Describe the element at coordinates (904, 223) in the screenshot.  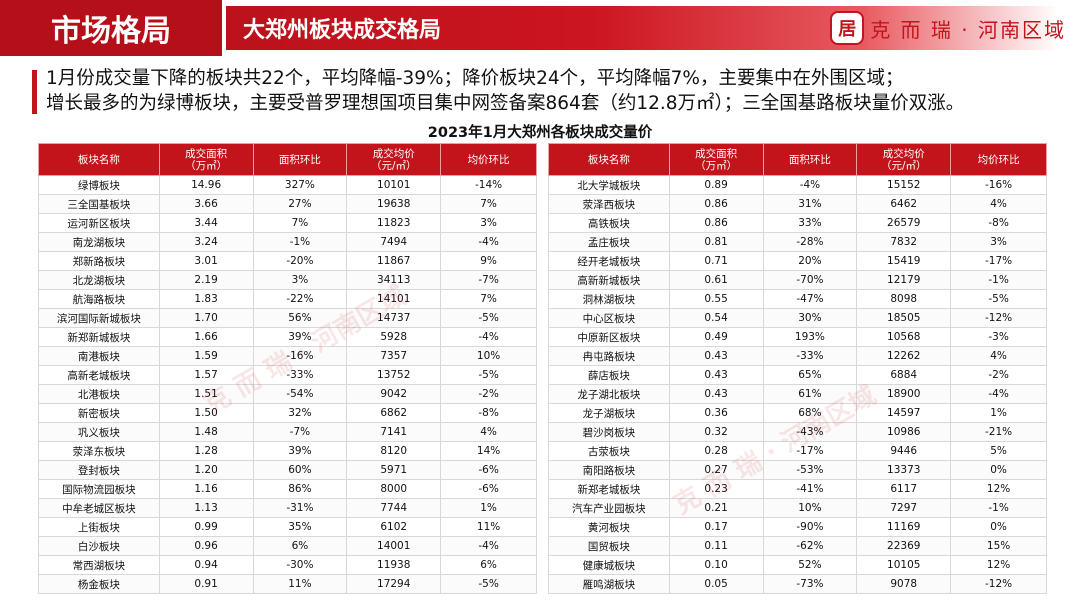
I see `table-cell: 26579` at that location.